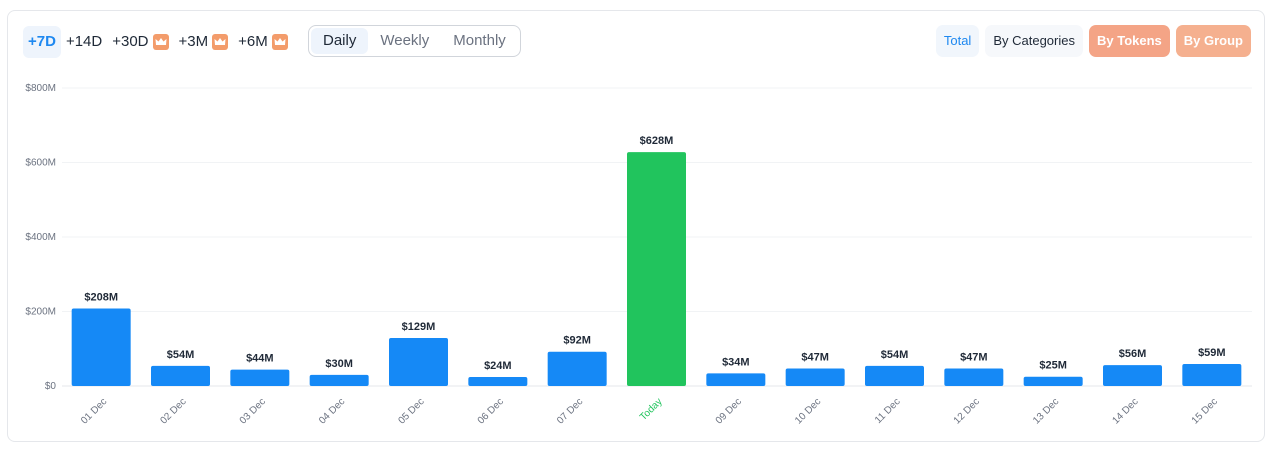 Image resolution: width=1272 pixels, height=449 pixels. I want to click on period-daily: Daily, so click(340, 41).